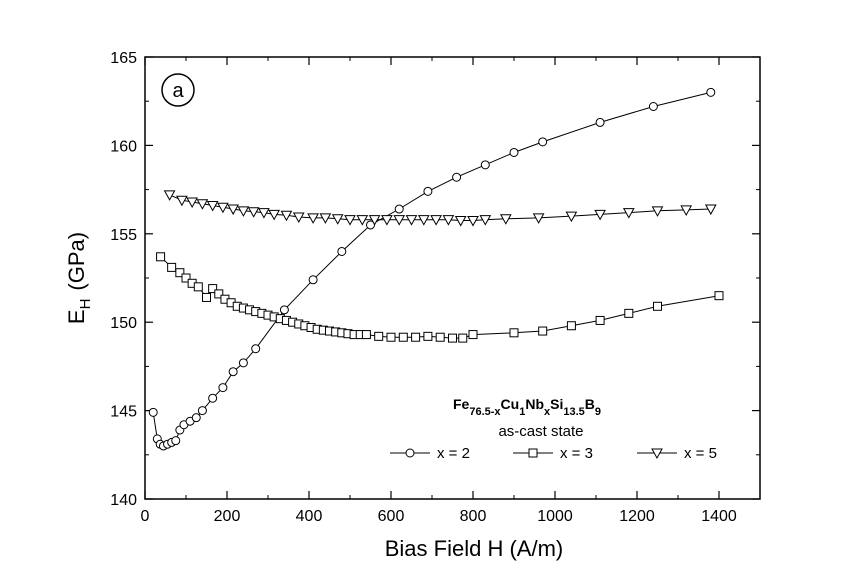 This screenshot has height=585, width=843. Describe the element at coordinates (573, 412) in the screenshot. I see `formula-subscript: 13.5` at that location.